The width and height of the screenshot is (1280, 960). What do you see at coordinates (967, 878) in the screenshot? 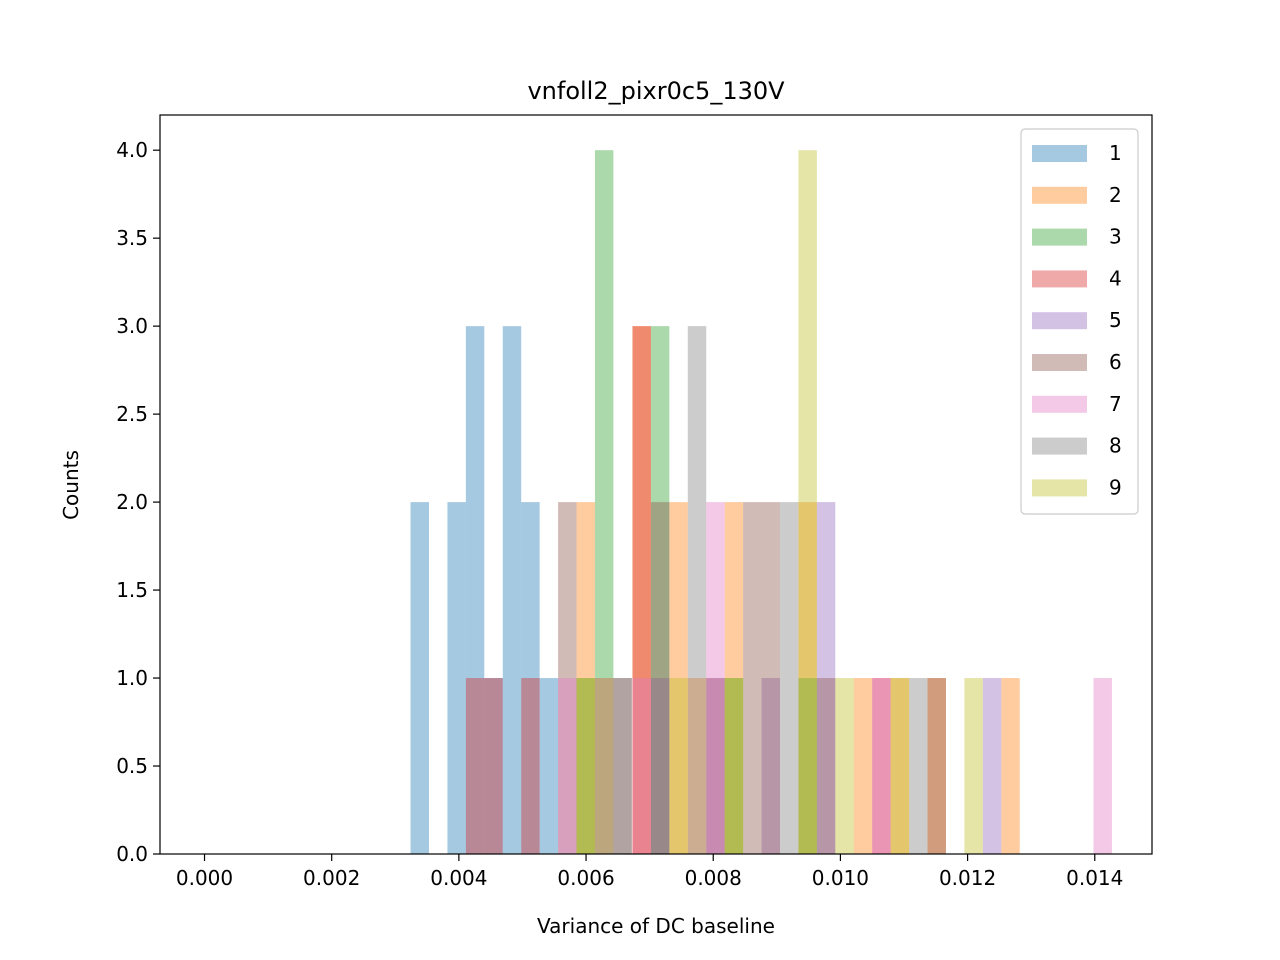
I see `x-tick-label: 0.012` at bounding box center [967, 878].